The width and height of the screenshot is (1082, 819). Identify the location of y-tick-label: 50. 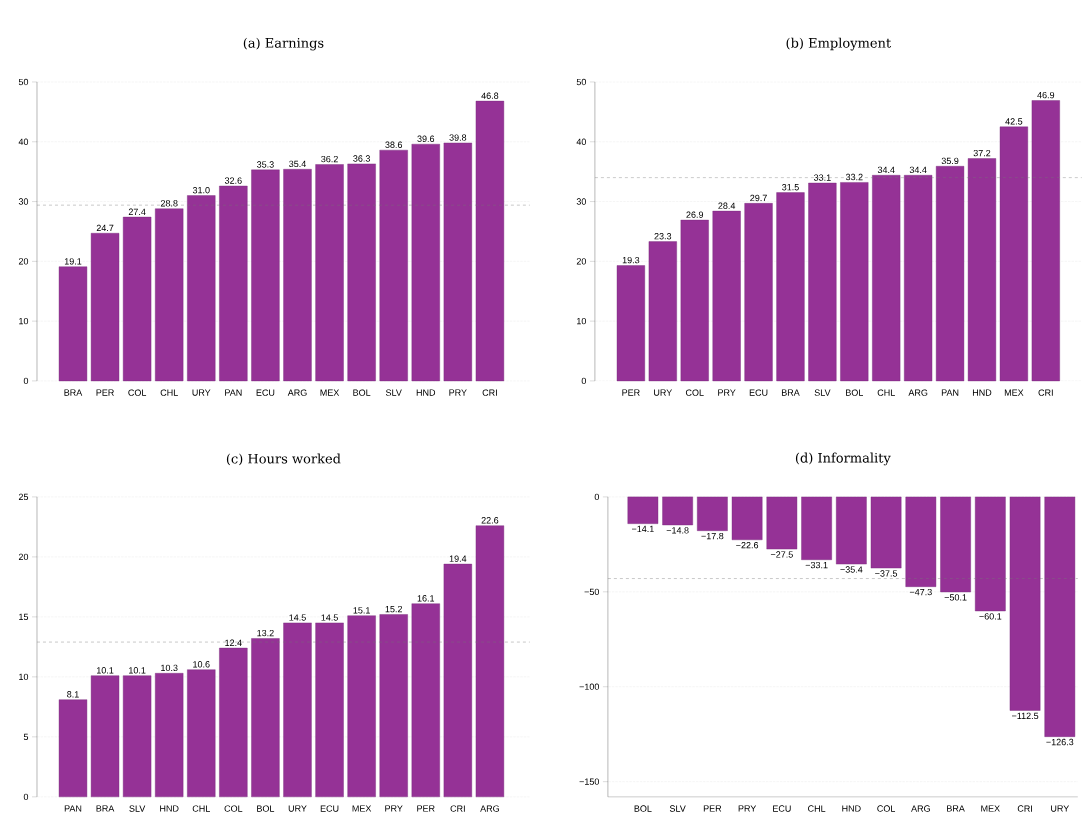
(23, 82).